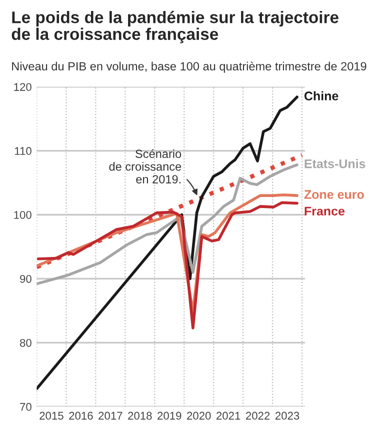 The height and width of the screenshot is (434, 371). What do you see at coordinates (175, 27) in the screenshot?
I see `chart-title: Le poids de la pandémie sur la trajectoire de la croissance française` at bounding box center [175, 27].